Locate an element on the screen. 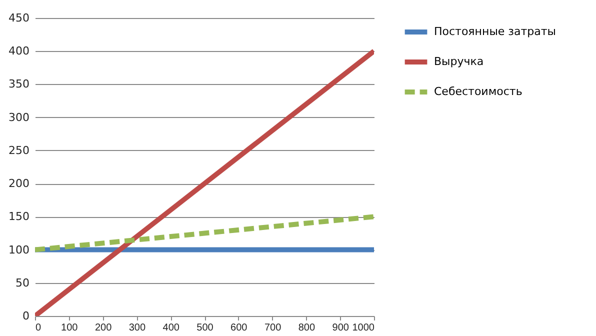 Image resolution: width=596 pixels, height=336 pixels. y-tick-label: 200 is located at coordinates (19, 183).